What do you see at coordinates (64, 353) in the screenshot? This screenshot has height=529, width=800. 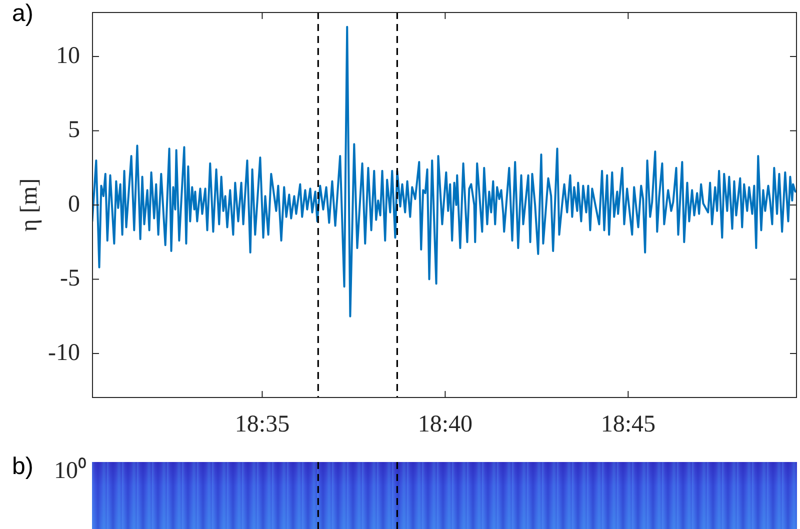 I see `y-tick-label: -10` at bounding box center [64, 353].